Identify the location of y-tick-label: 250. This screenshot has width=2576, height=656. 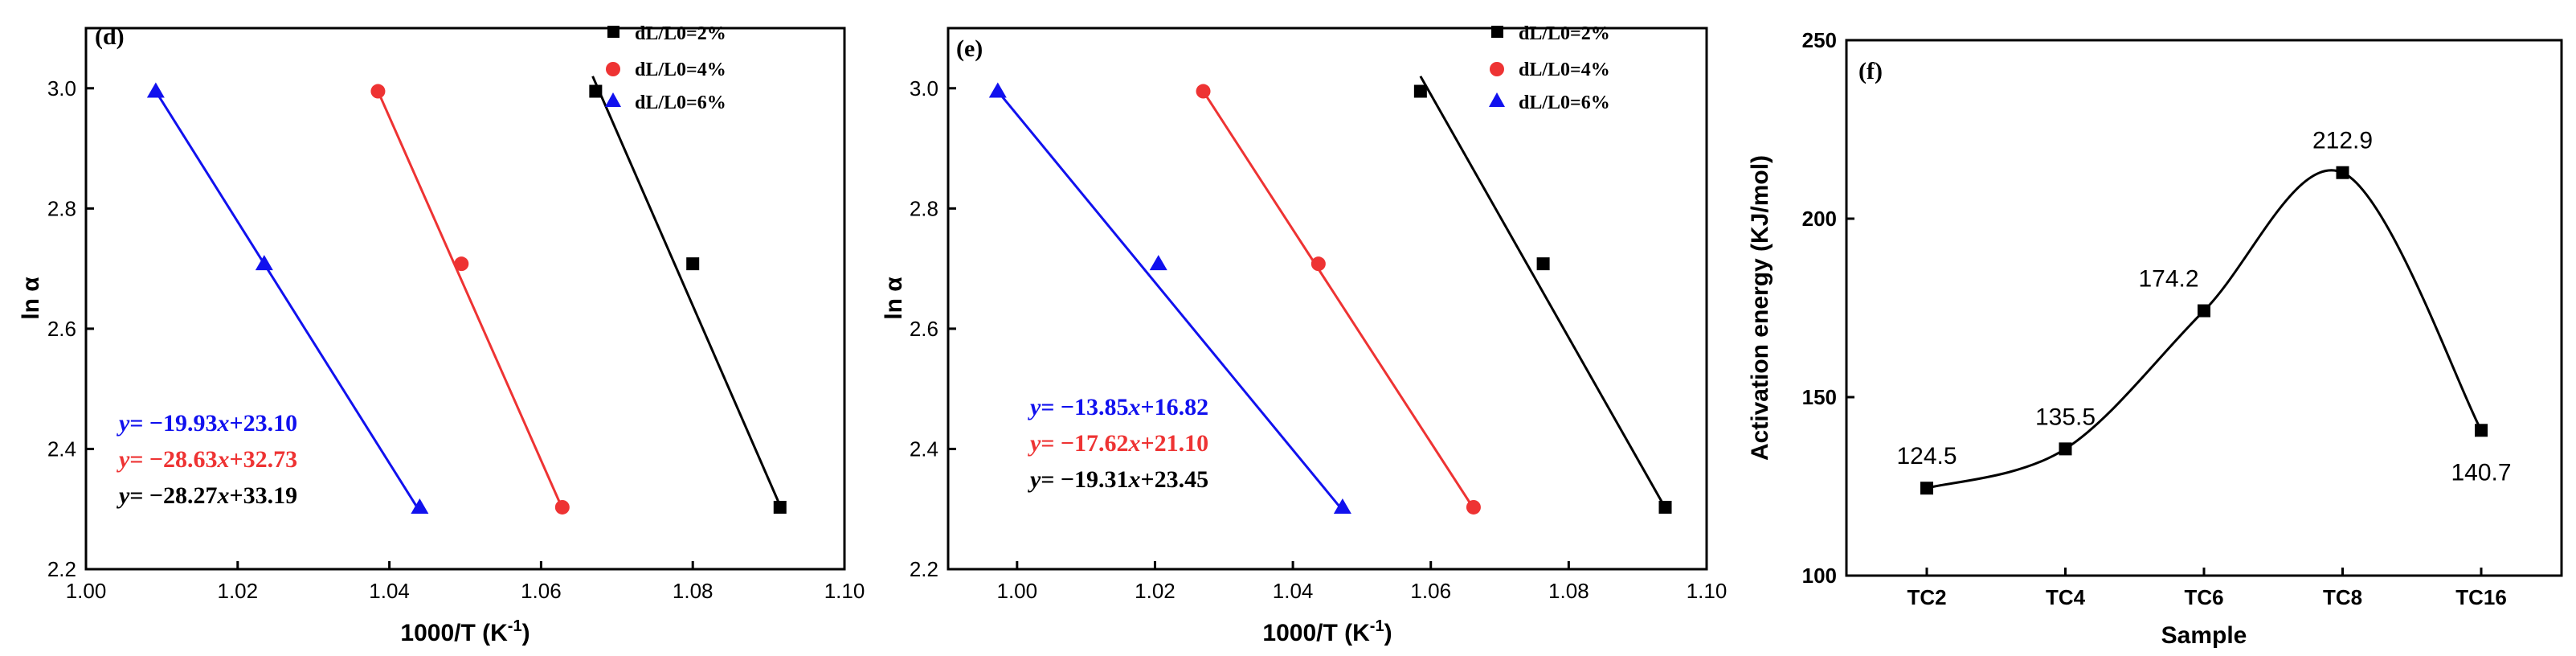
(1820, 40).